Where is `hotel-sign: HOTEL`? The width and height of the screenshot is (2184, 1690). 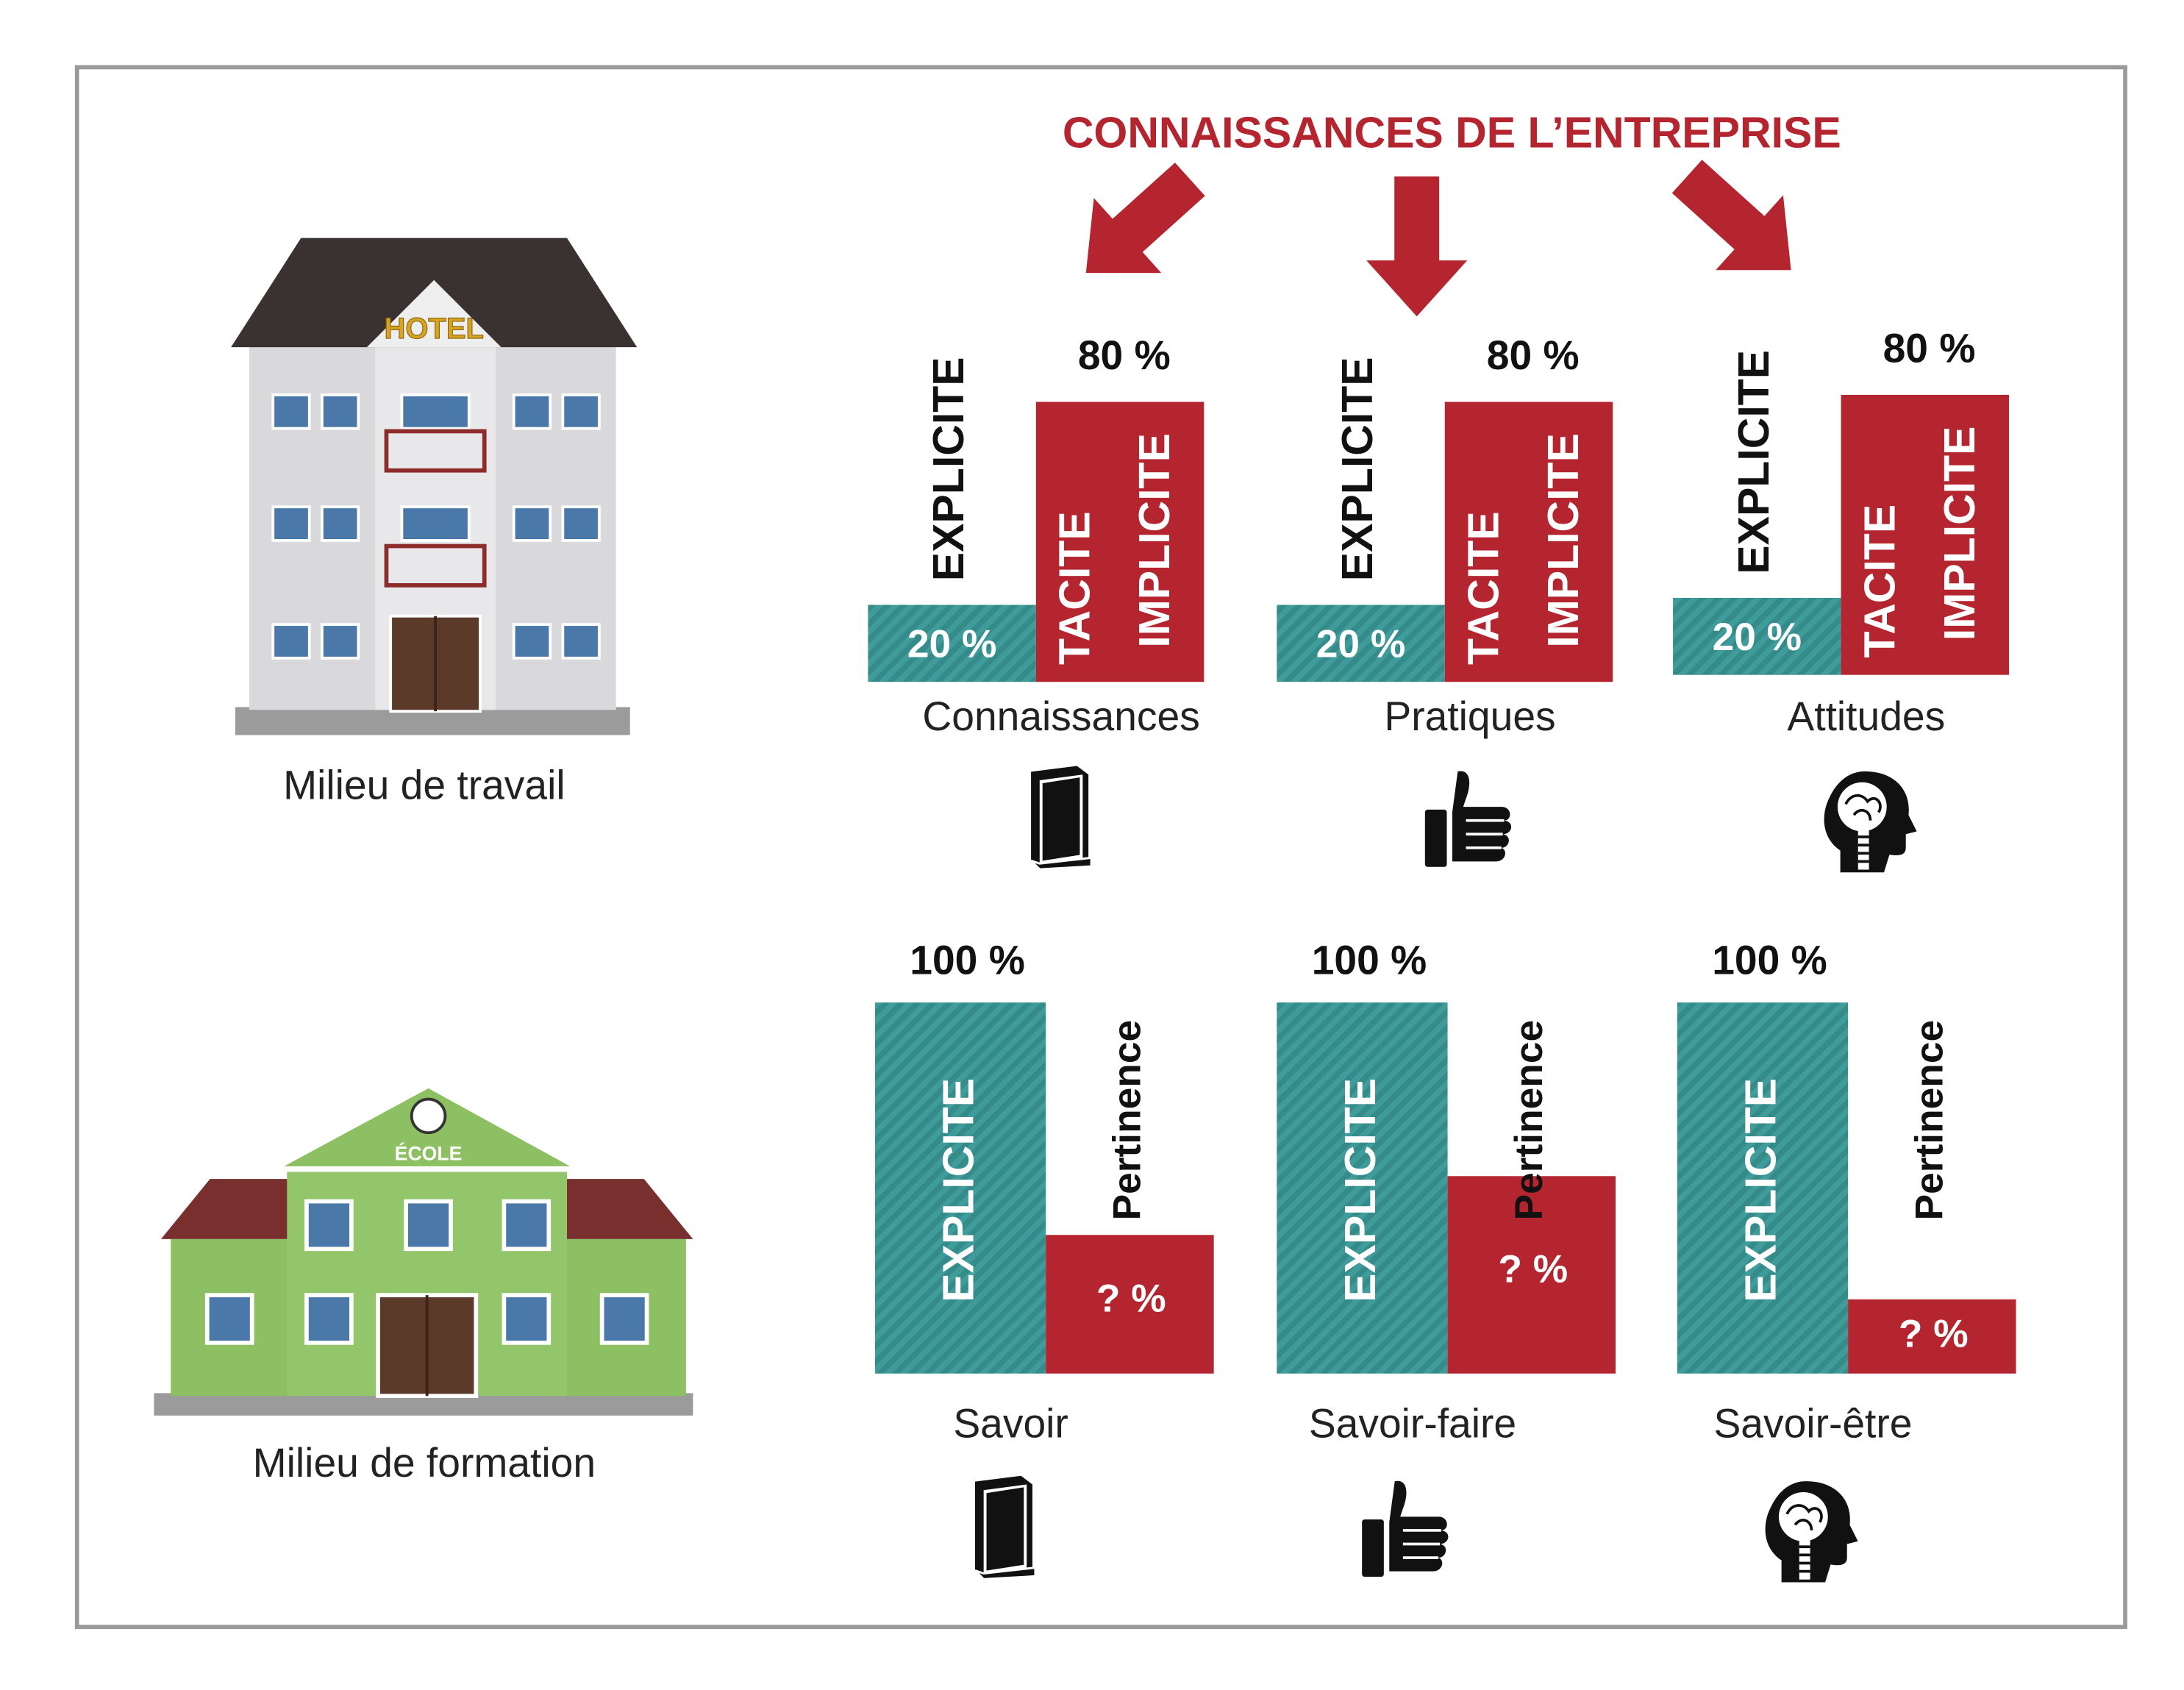
hotel-sign: HOTEL is located at coordinates (433, 329).